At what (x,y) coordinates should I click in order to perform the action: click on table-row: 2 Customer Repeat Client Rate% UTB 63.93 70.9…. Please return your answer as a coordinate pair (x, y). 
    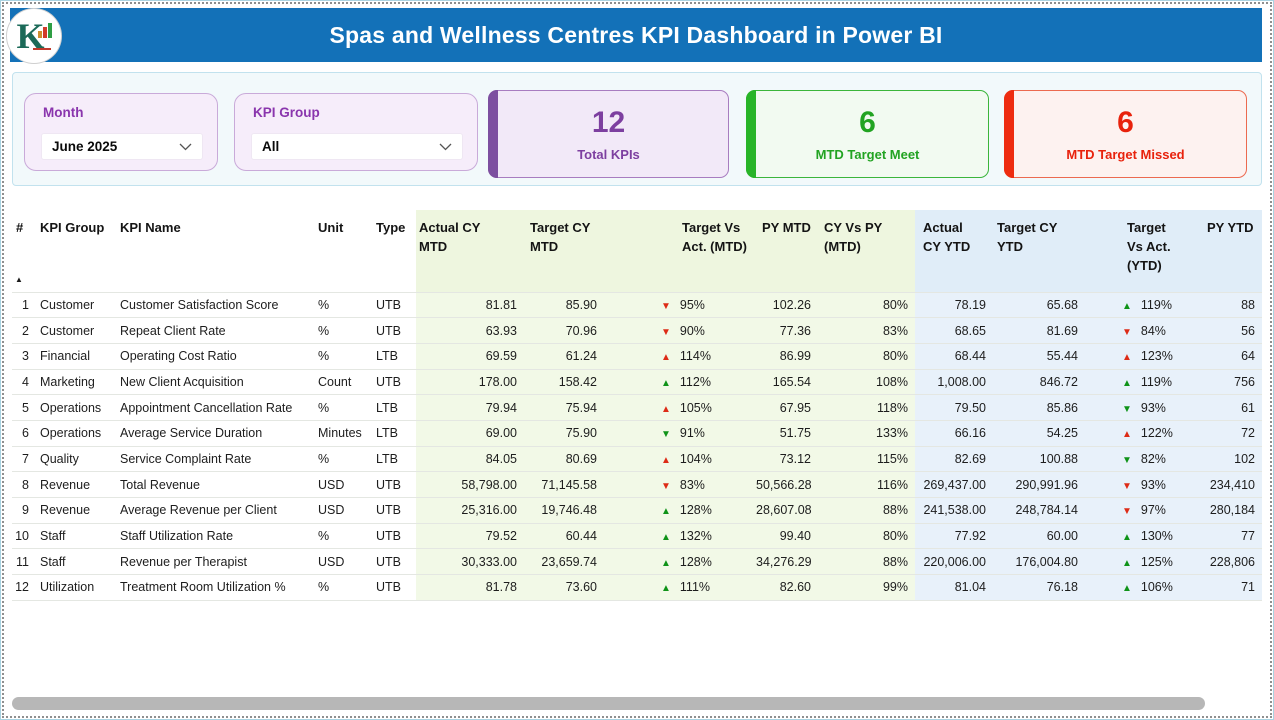
    Looking at the image, I should click on (637, 330).